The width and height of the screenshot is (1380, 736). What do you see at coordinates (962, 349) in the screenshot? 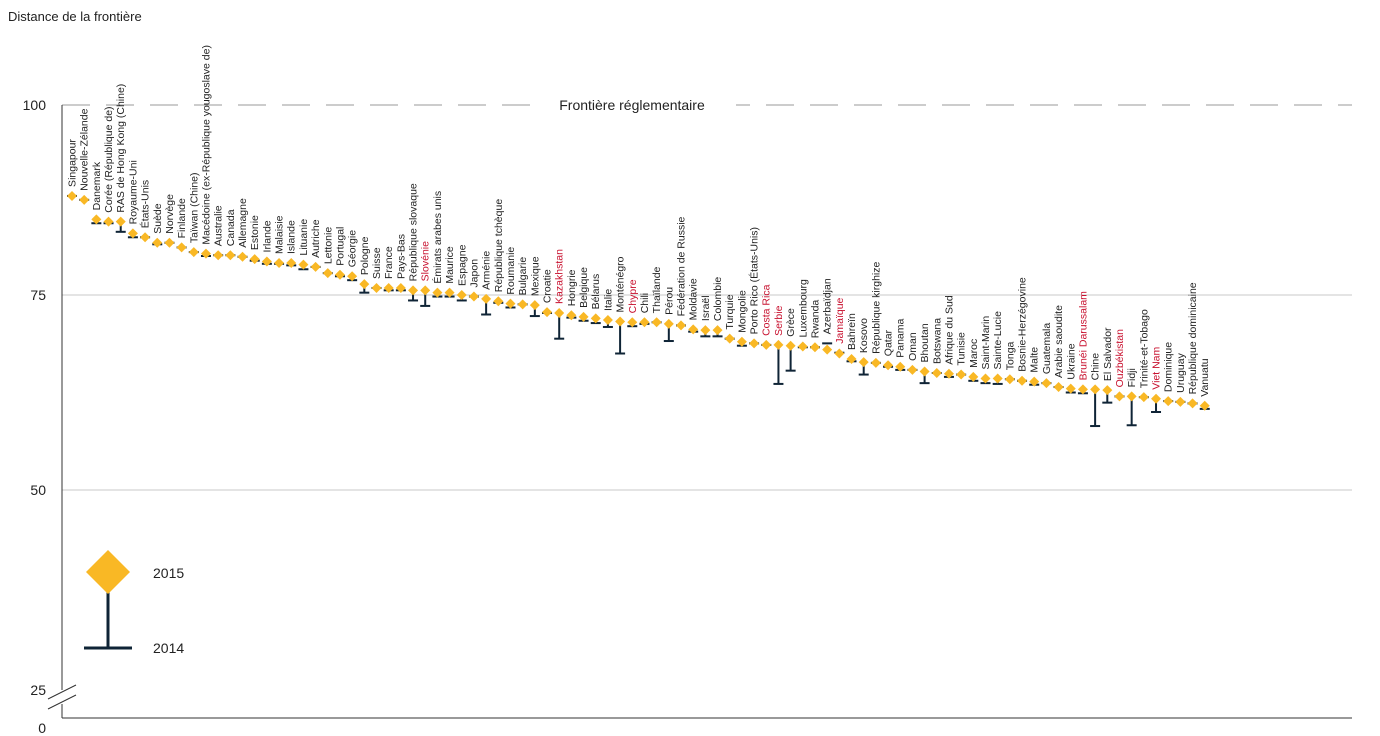
I see `category-label: Tunisie` at bounding box center [962, 349].